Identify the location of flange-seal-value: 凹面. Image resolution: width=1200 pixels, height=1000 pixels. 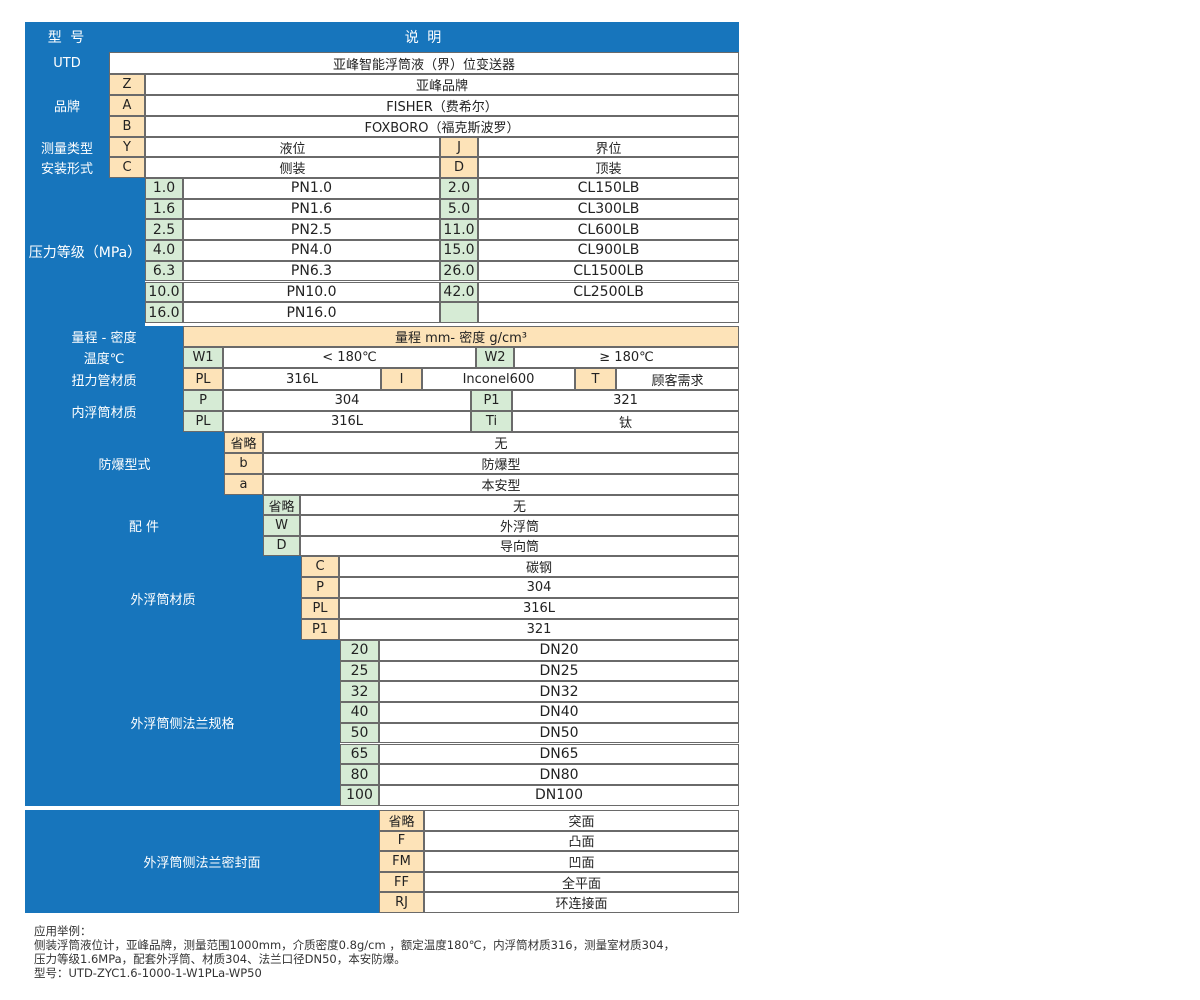
(581, 861).